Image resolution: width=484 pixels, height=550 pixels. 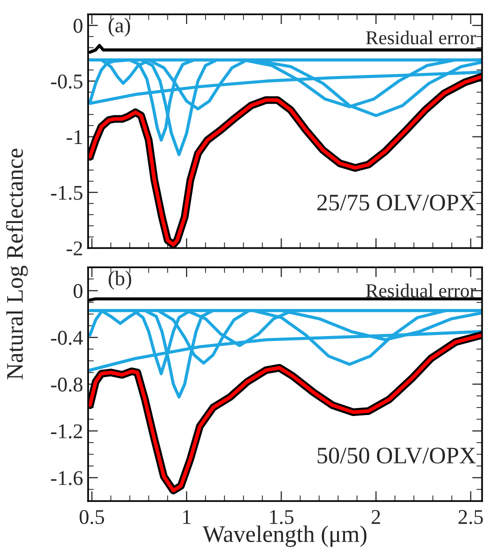 I want to click on annotation: (a), so click(x=119, y=27).